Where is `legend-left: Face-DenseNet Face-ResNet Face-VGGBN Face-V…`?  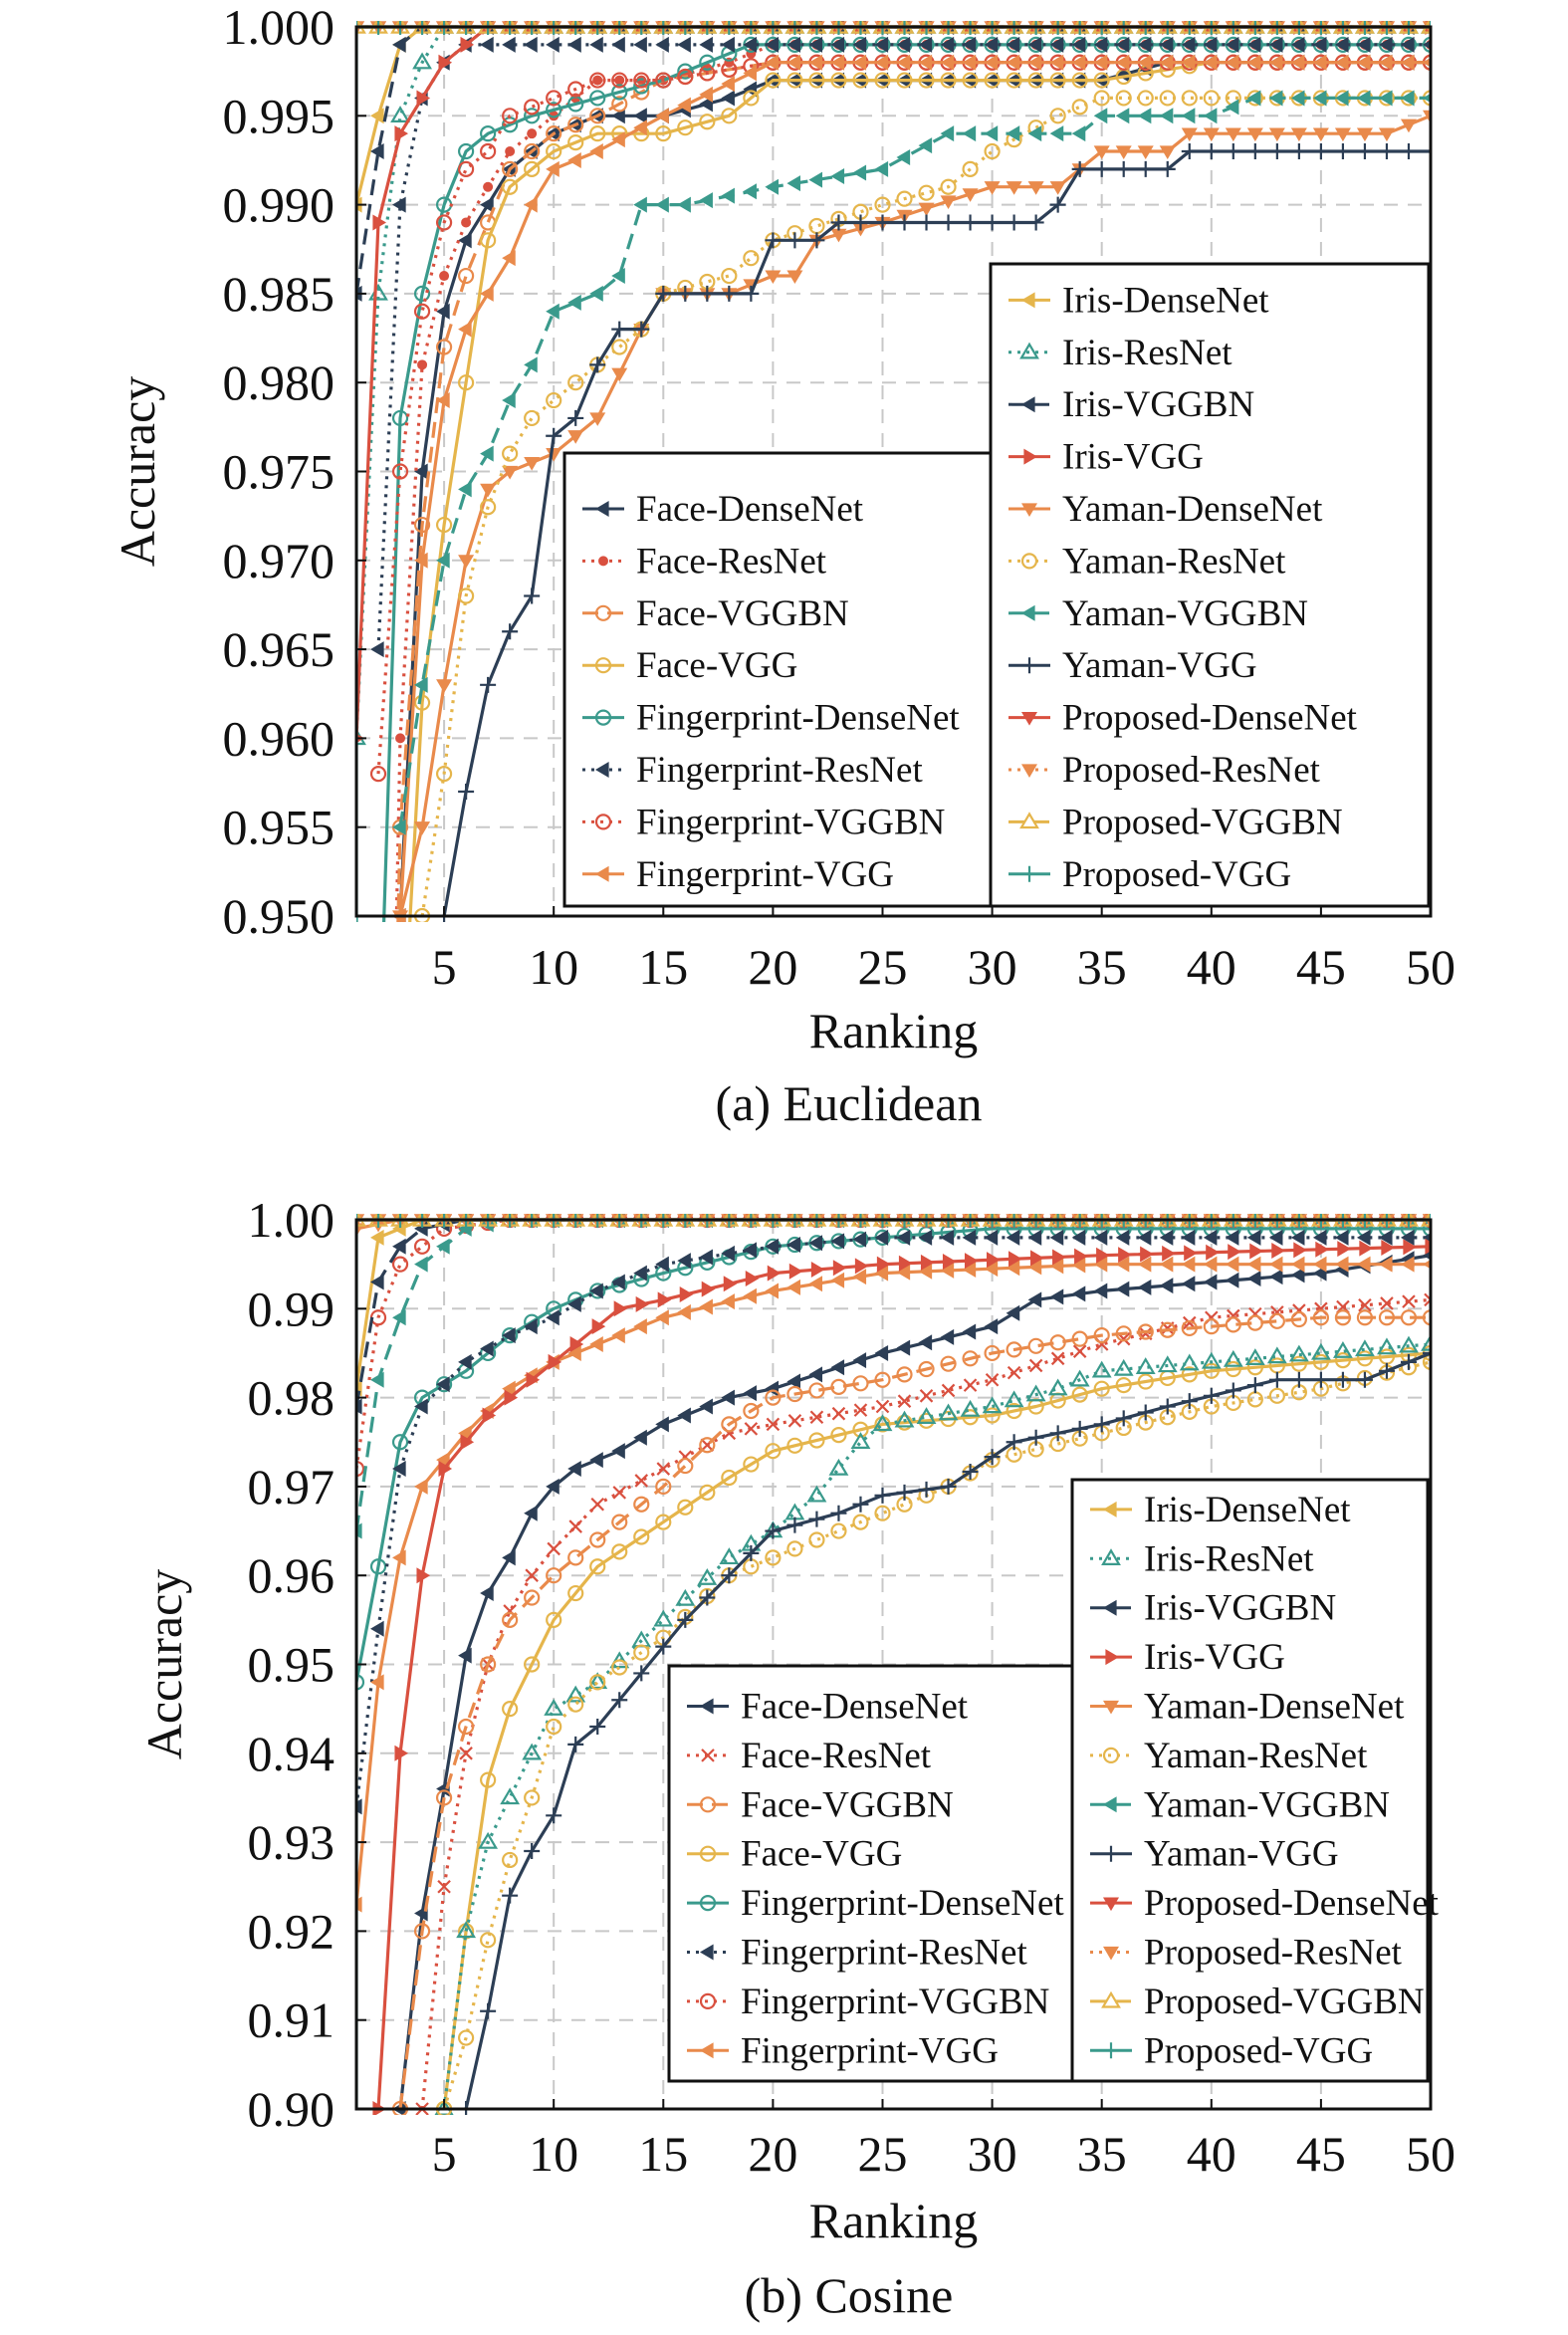 legend-left: Face-DenseNet Face-ResNet Face-VGGBN Face-V… is located at coordinates (870, 1874).